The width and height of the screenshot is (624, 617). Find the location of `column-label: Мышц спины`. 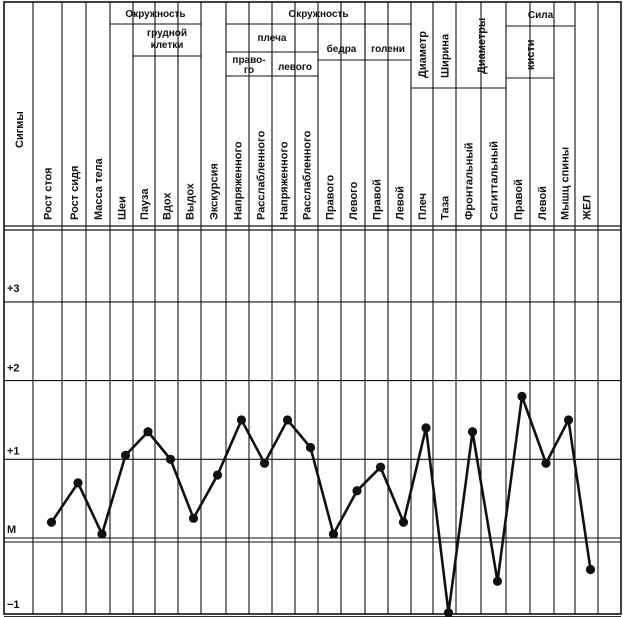

column-label: Мышц спины is located at coordinates (566, 183).